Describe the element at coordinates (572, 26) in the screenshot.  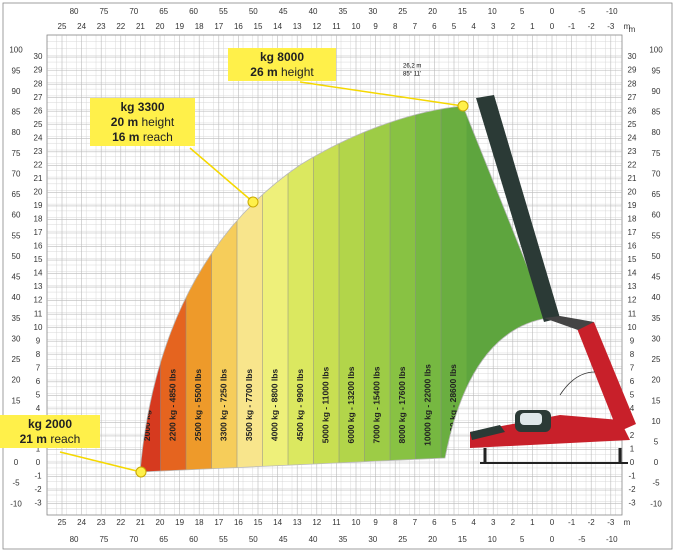
I see `x-tick-label: -1` at that location.